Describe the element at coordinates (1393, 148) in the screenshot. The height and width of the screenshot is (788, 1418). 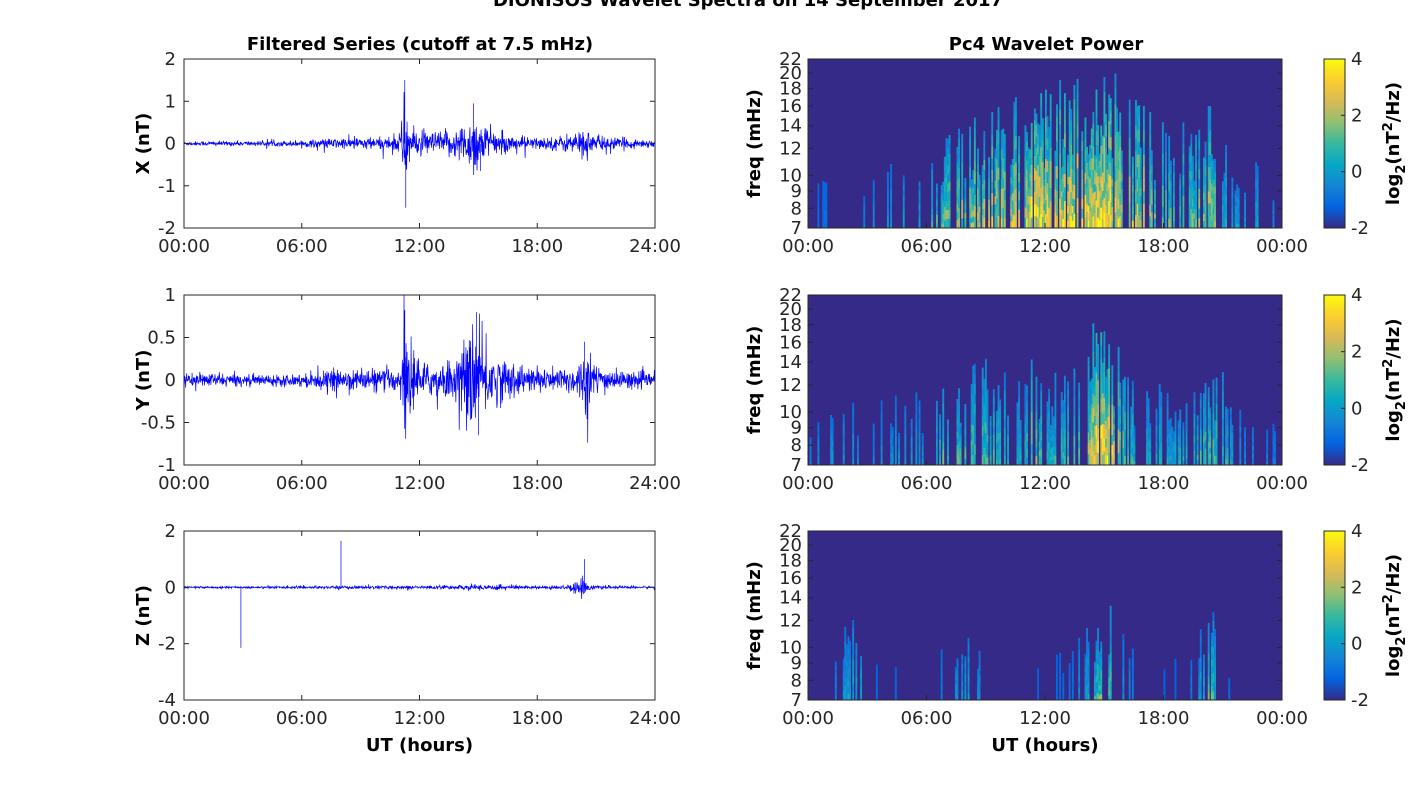
I see `colorbar-label-part: (nT` at that location.